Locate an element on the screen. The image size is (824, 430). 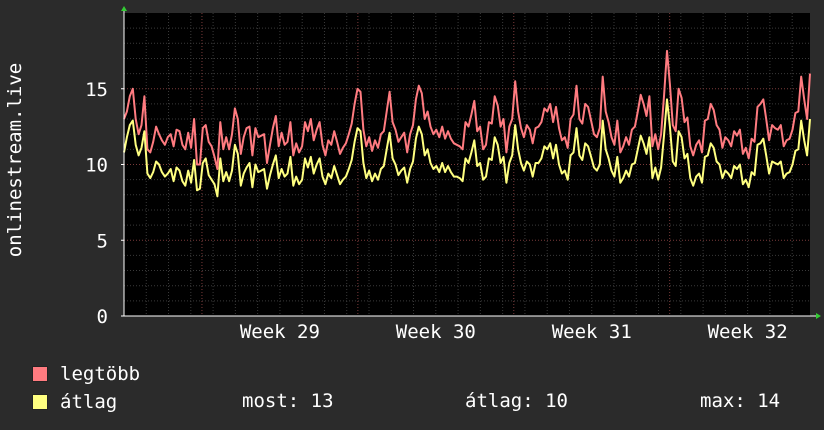
x-tick-label: Week 29 is located at coordinates (280, 332).